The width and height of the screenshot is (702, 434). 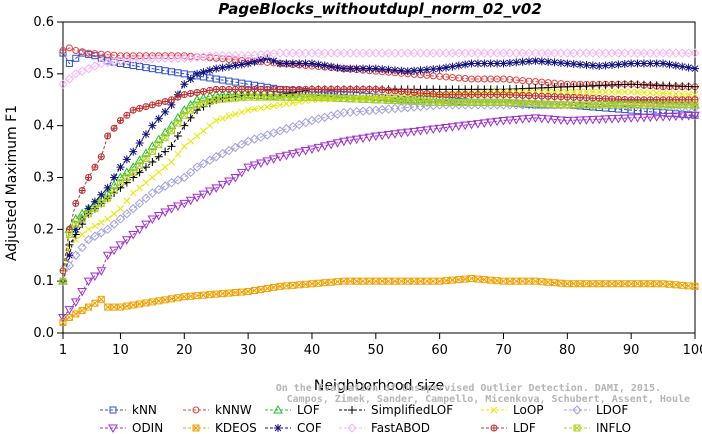 What do you see at coordinates (508, 427) in the screenshot?
I see `legend-item-ldf: LDF` at bounding box center [508, 427].